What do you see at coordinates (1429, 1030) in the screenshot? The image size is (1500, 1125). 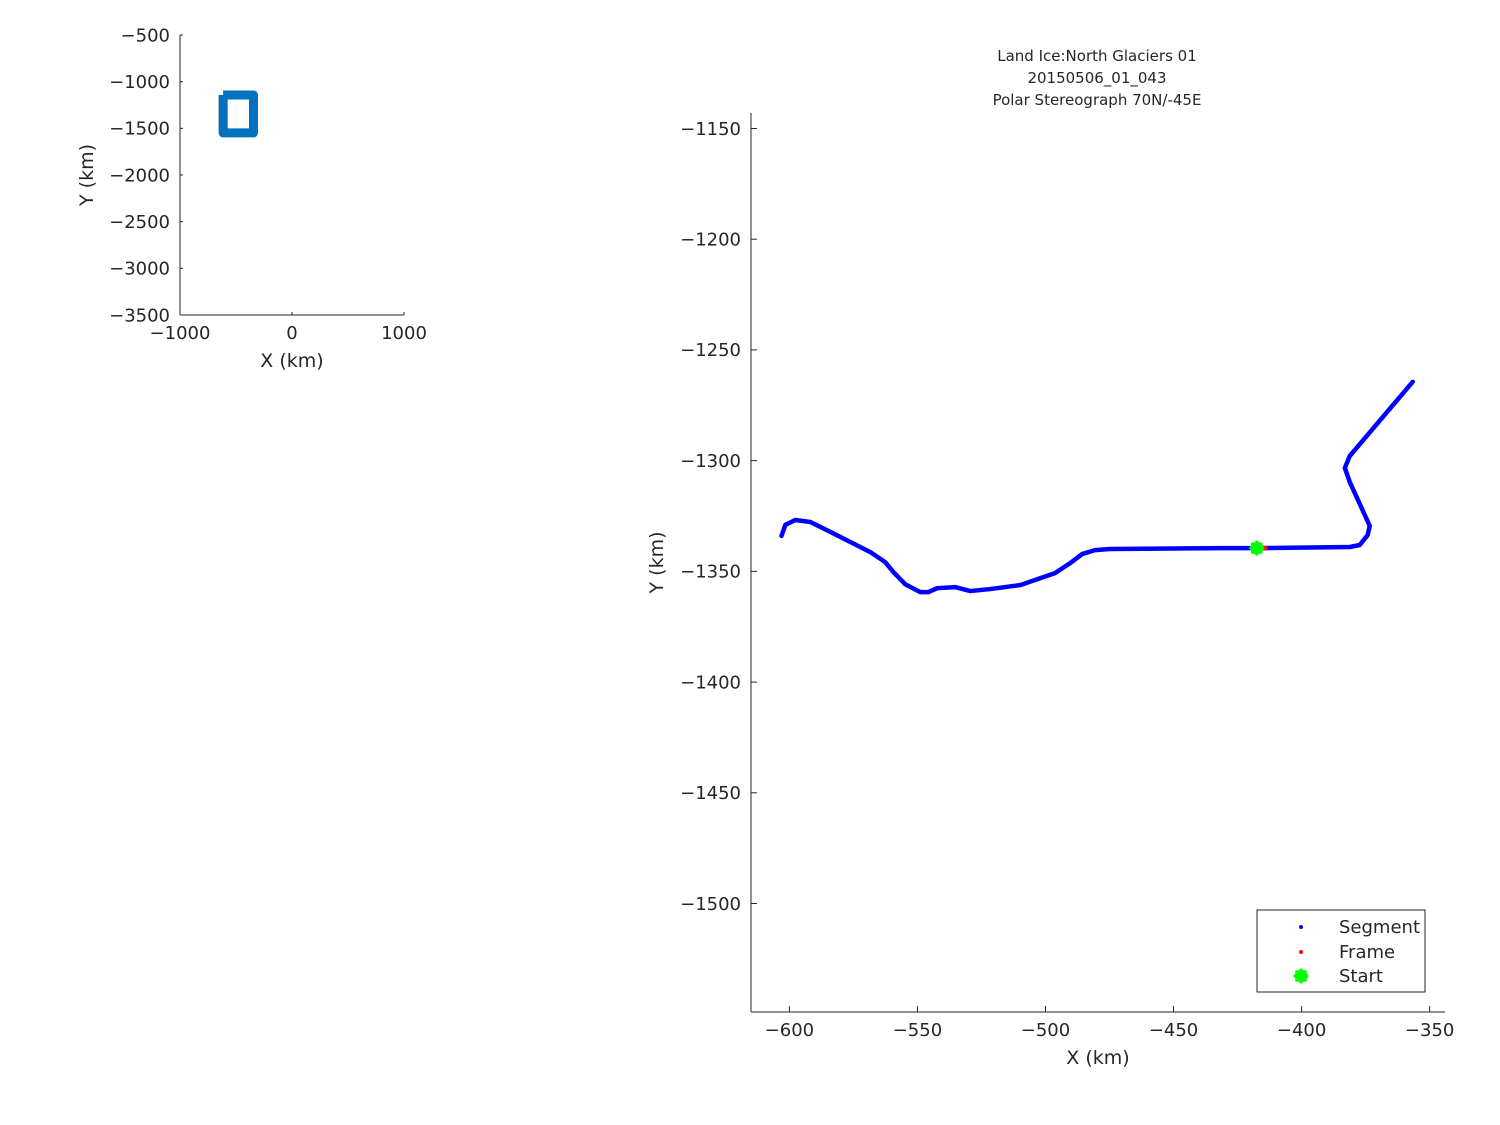 I see `x-tick-label: −350` at bounding box center [1429, 1030].